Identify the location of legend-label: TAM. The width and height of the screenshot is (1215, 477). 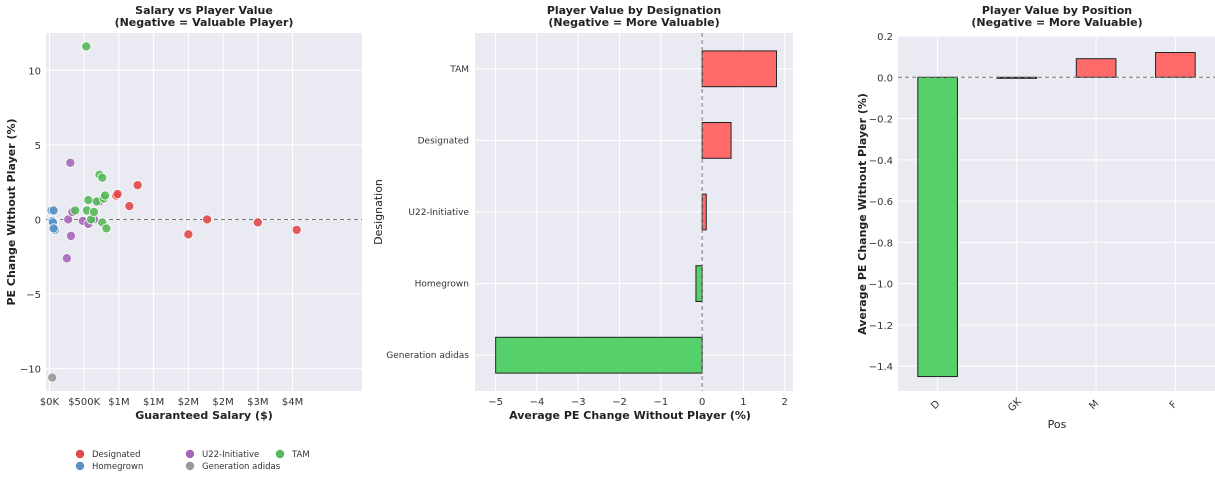
(300, 455).